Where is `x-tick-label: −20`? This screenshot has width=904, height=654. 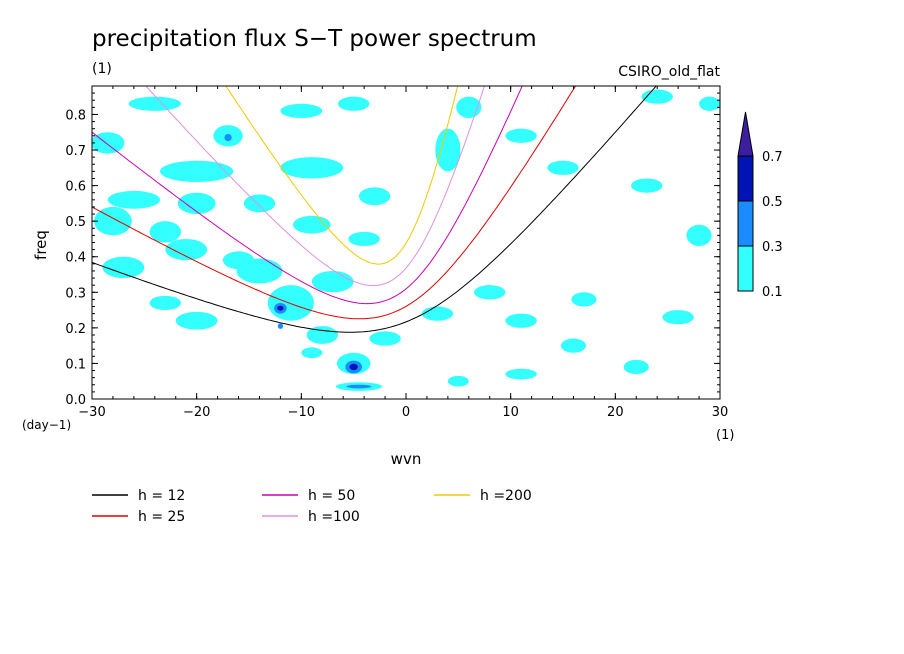 x-tick-label: −20 is located at coordinates (196, 412).